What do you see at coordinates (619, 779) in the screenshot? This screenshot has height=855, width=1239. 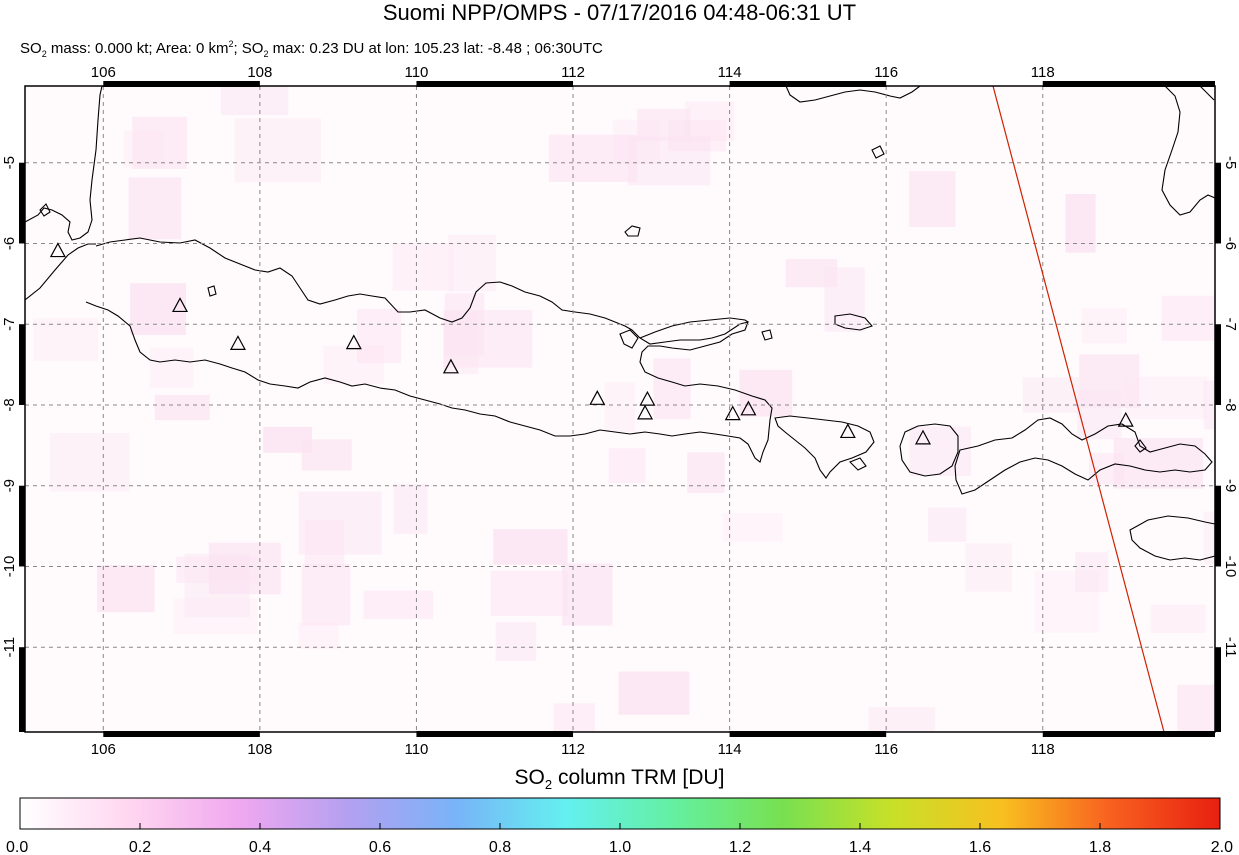 I see `colorbar-title: SO2 column TRM [DU]` at bounding box center [619, 779].